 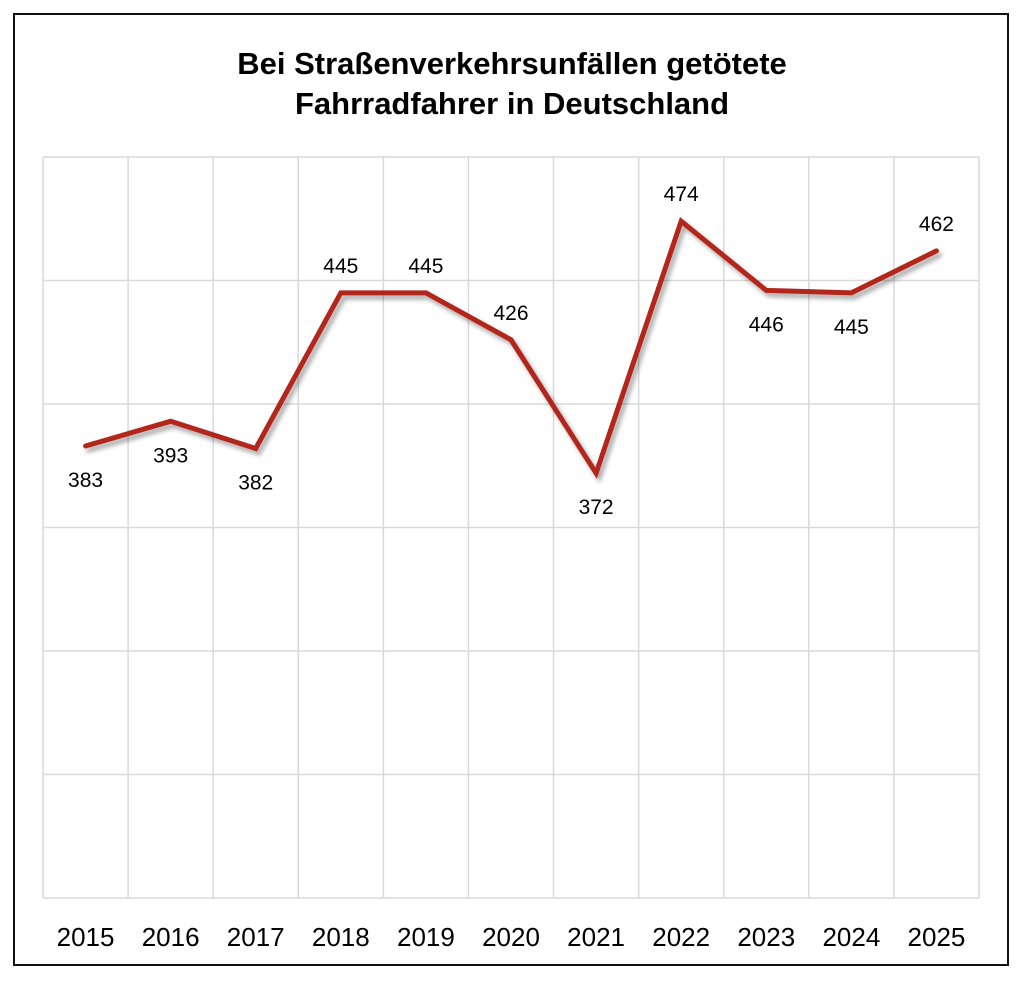 What do you see at coordinates (937, 937) in the screenshot?
I see `x-tick-label: 2025` at bounding box center [937, 937].